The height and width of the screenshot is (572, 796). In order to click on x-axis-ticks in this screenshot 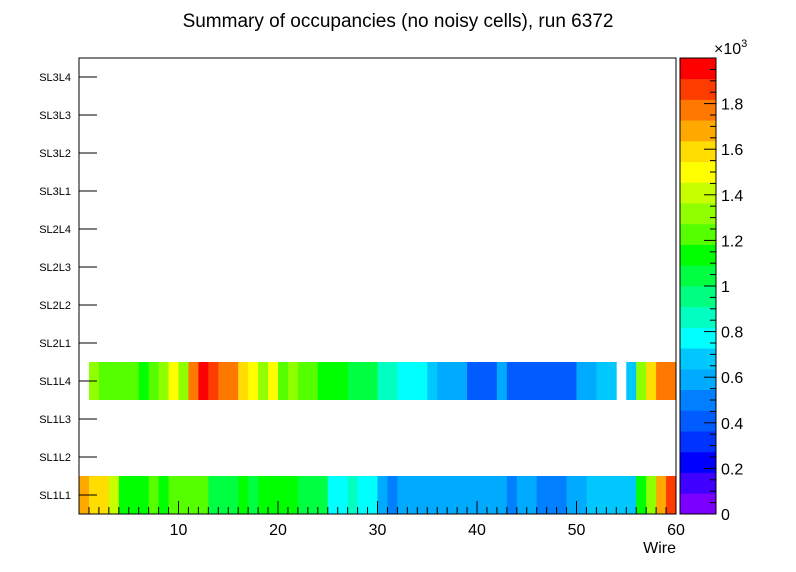, I will do `click(382, 507)`.